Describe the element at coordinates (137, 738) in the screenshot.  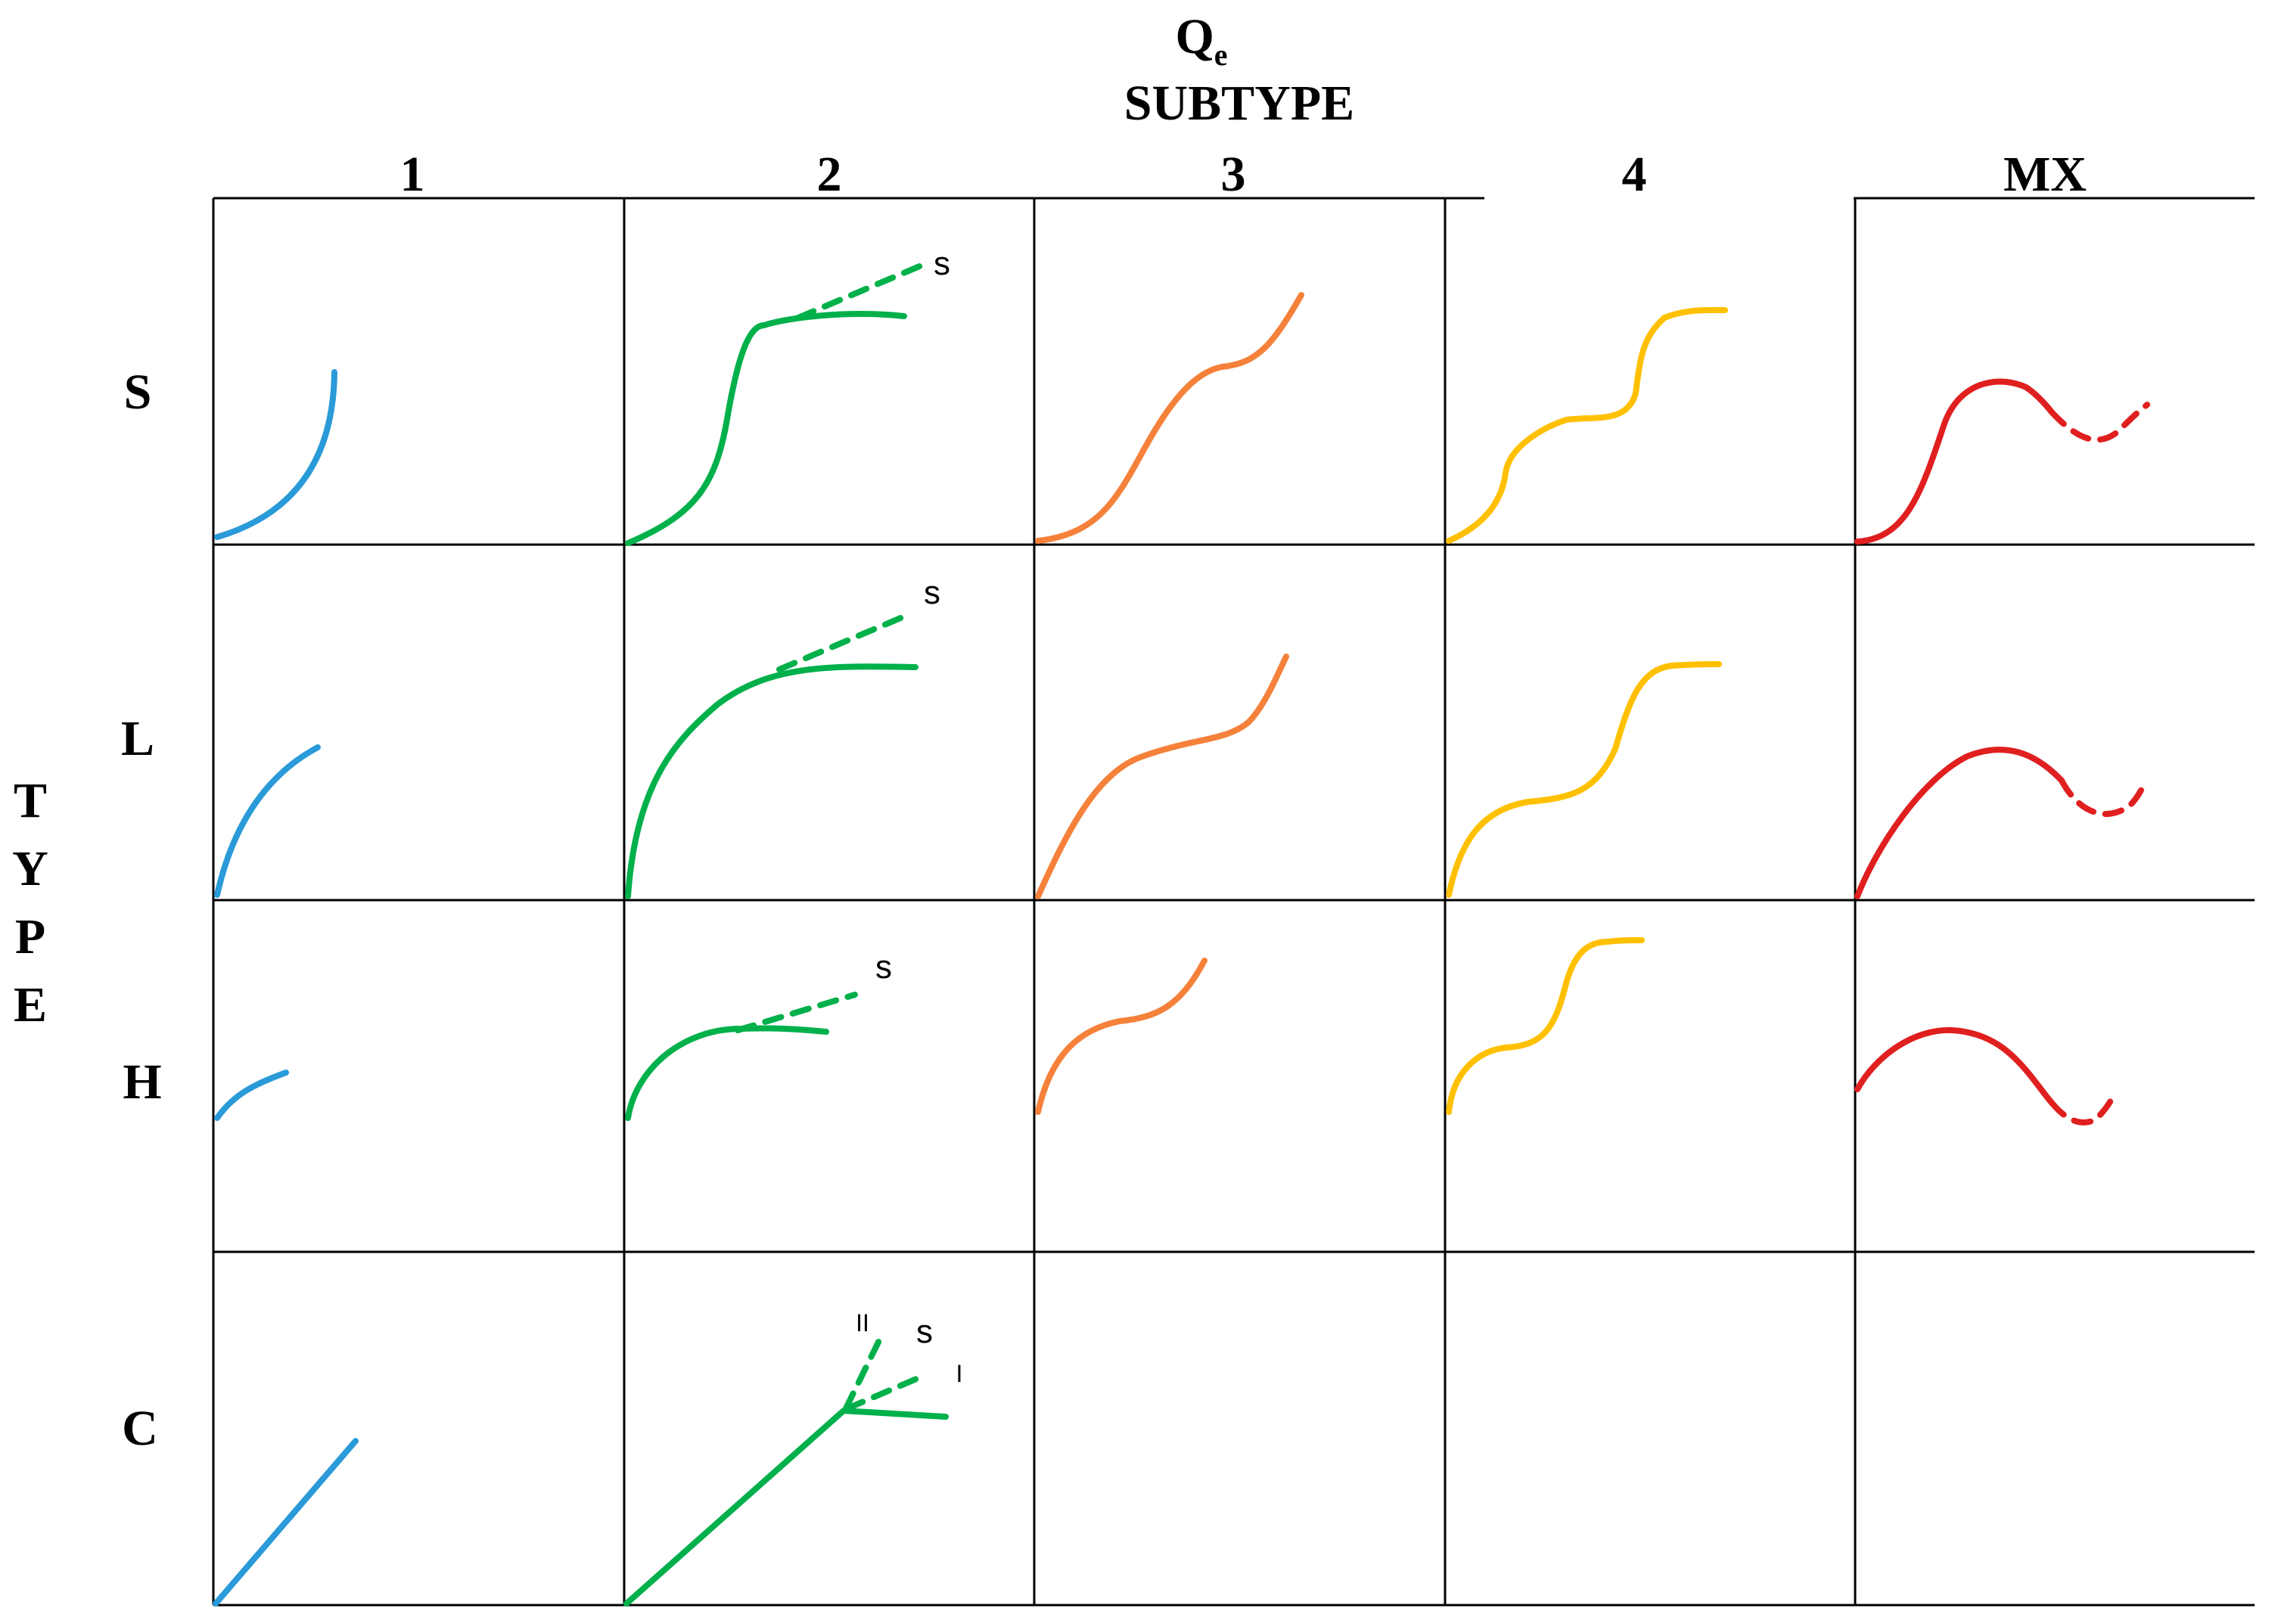
I see `row-header-l: L` at that location.